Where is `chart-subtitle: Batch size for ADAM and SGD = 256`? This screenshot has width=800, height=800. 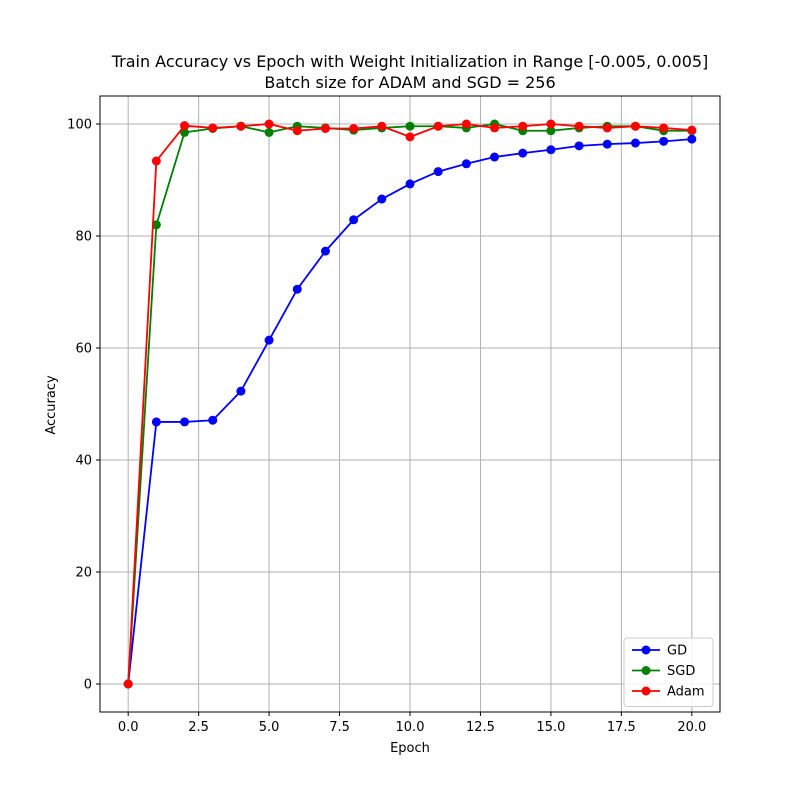
chart-subtitle: Batch size for ADAM and SGD = 256 is located at coordinates (409, 82).